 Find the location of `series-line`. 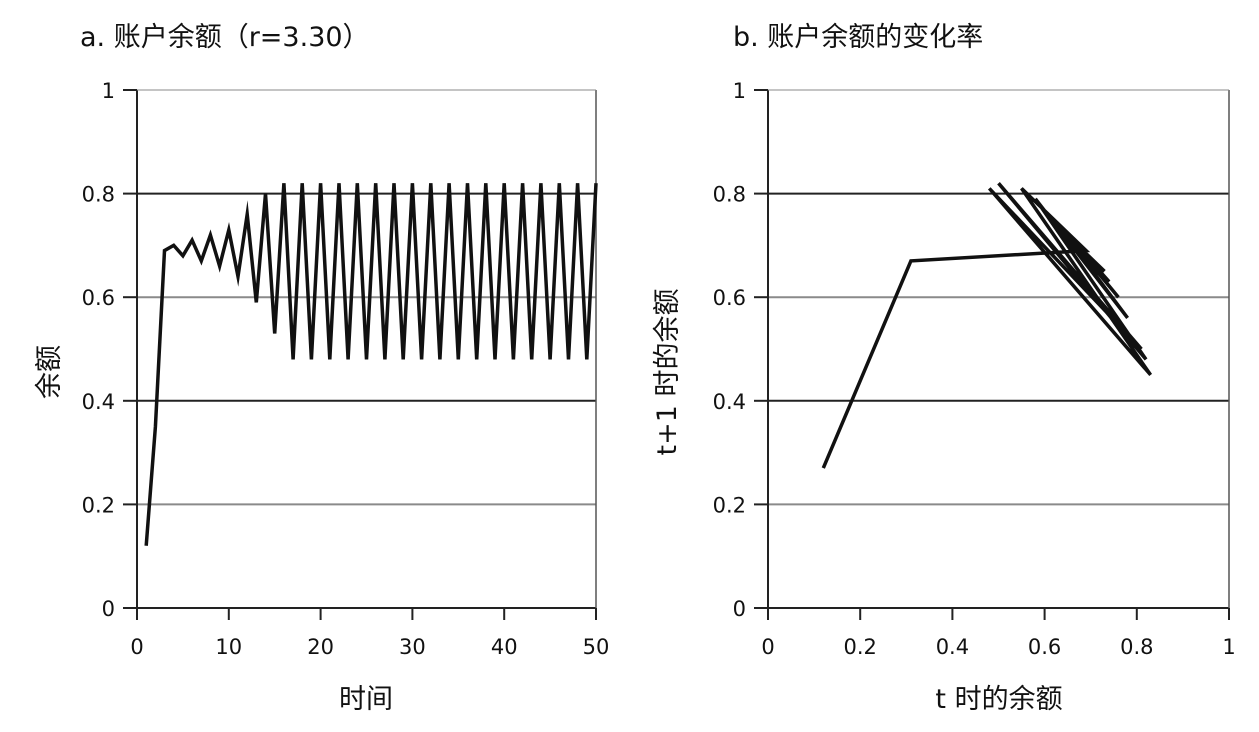

series-line is located at coordinates (987, 325).